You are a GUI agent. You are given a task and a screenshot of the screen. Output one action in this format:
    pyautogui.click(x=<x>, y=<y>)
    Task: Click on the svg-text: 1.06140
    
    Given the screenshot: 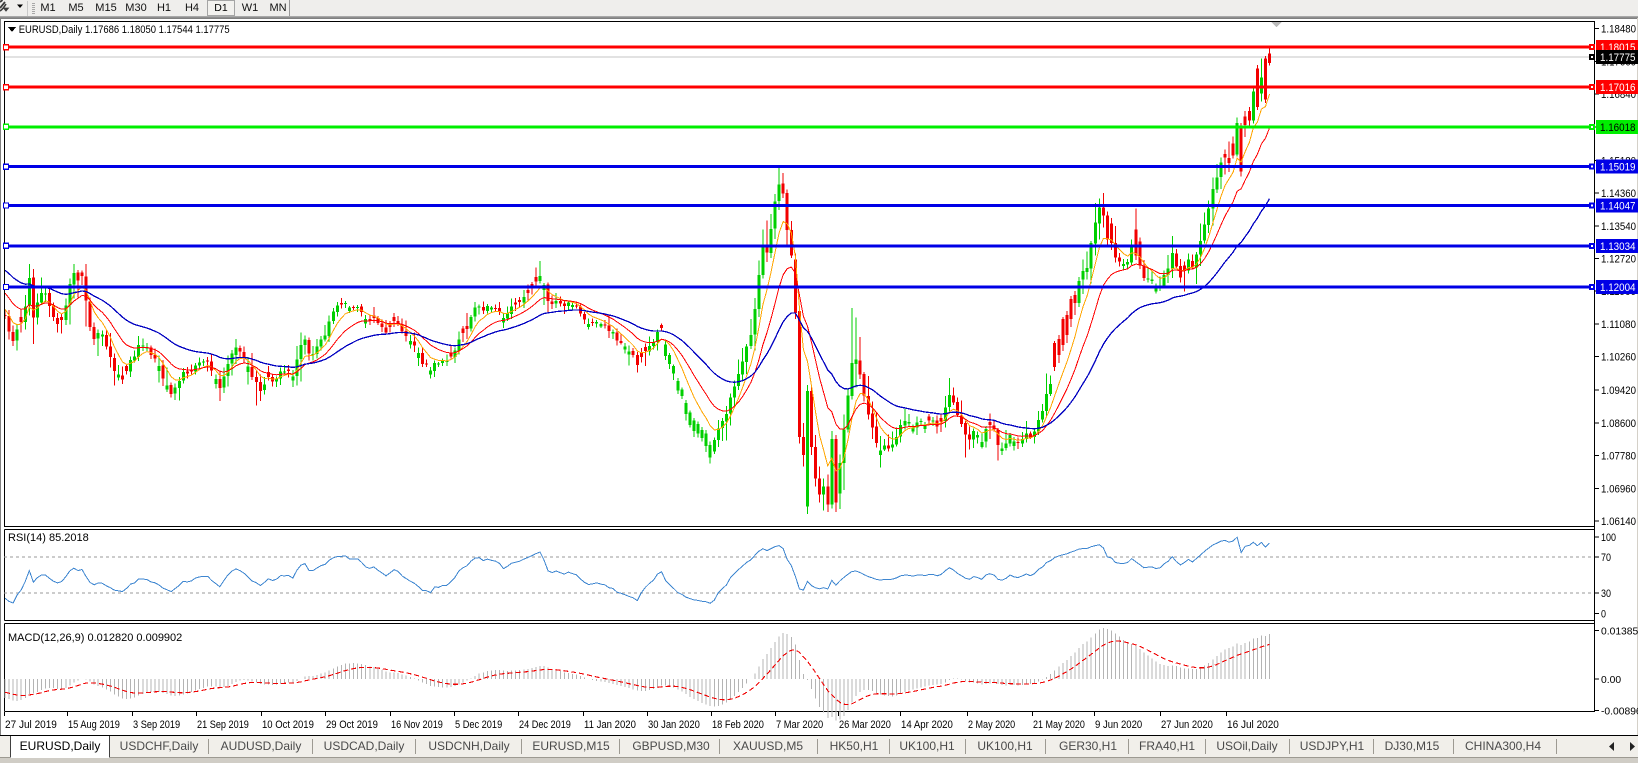 What is the action you would take?
    pyautogui.click(x=1618, y=522)
    